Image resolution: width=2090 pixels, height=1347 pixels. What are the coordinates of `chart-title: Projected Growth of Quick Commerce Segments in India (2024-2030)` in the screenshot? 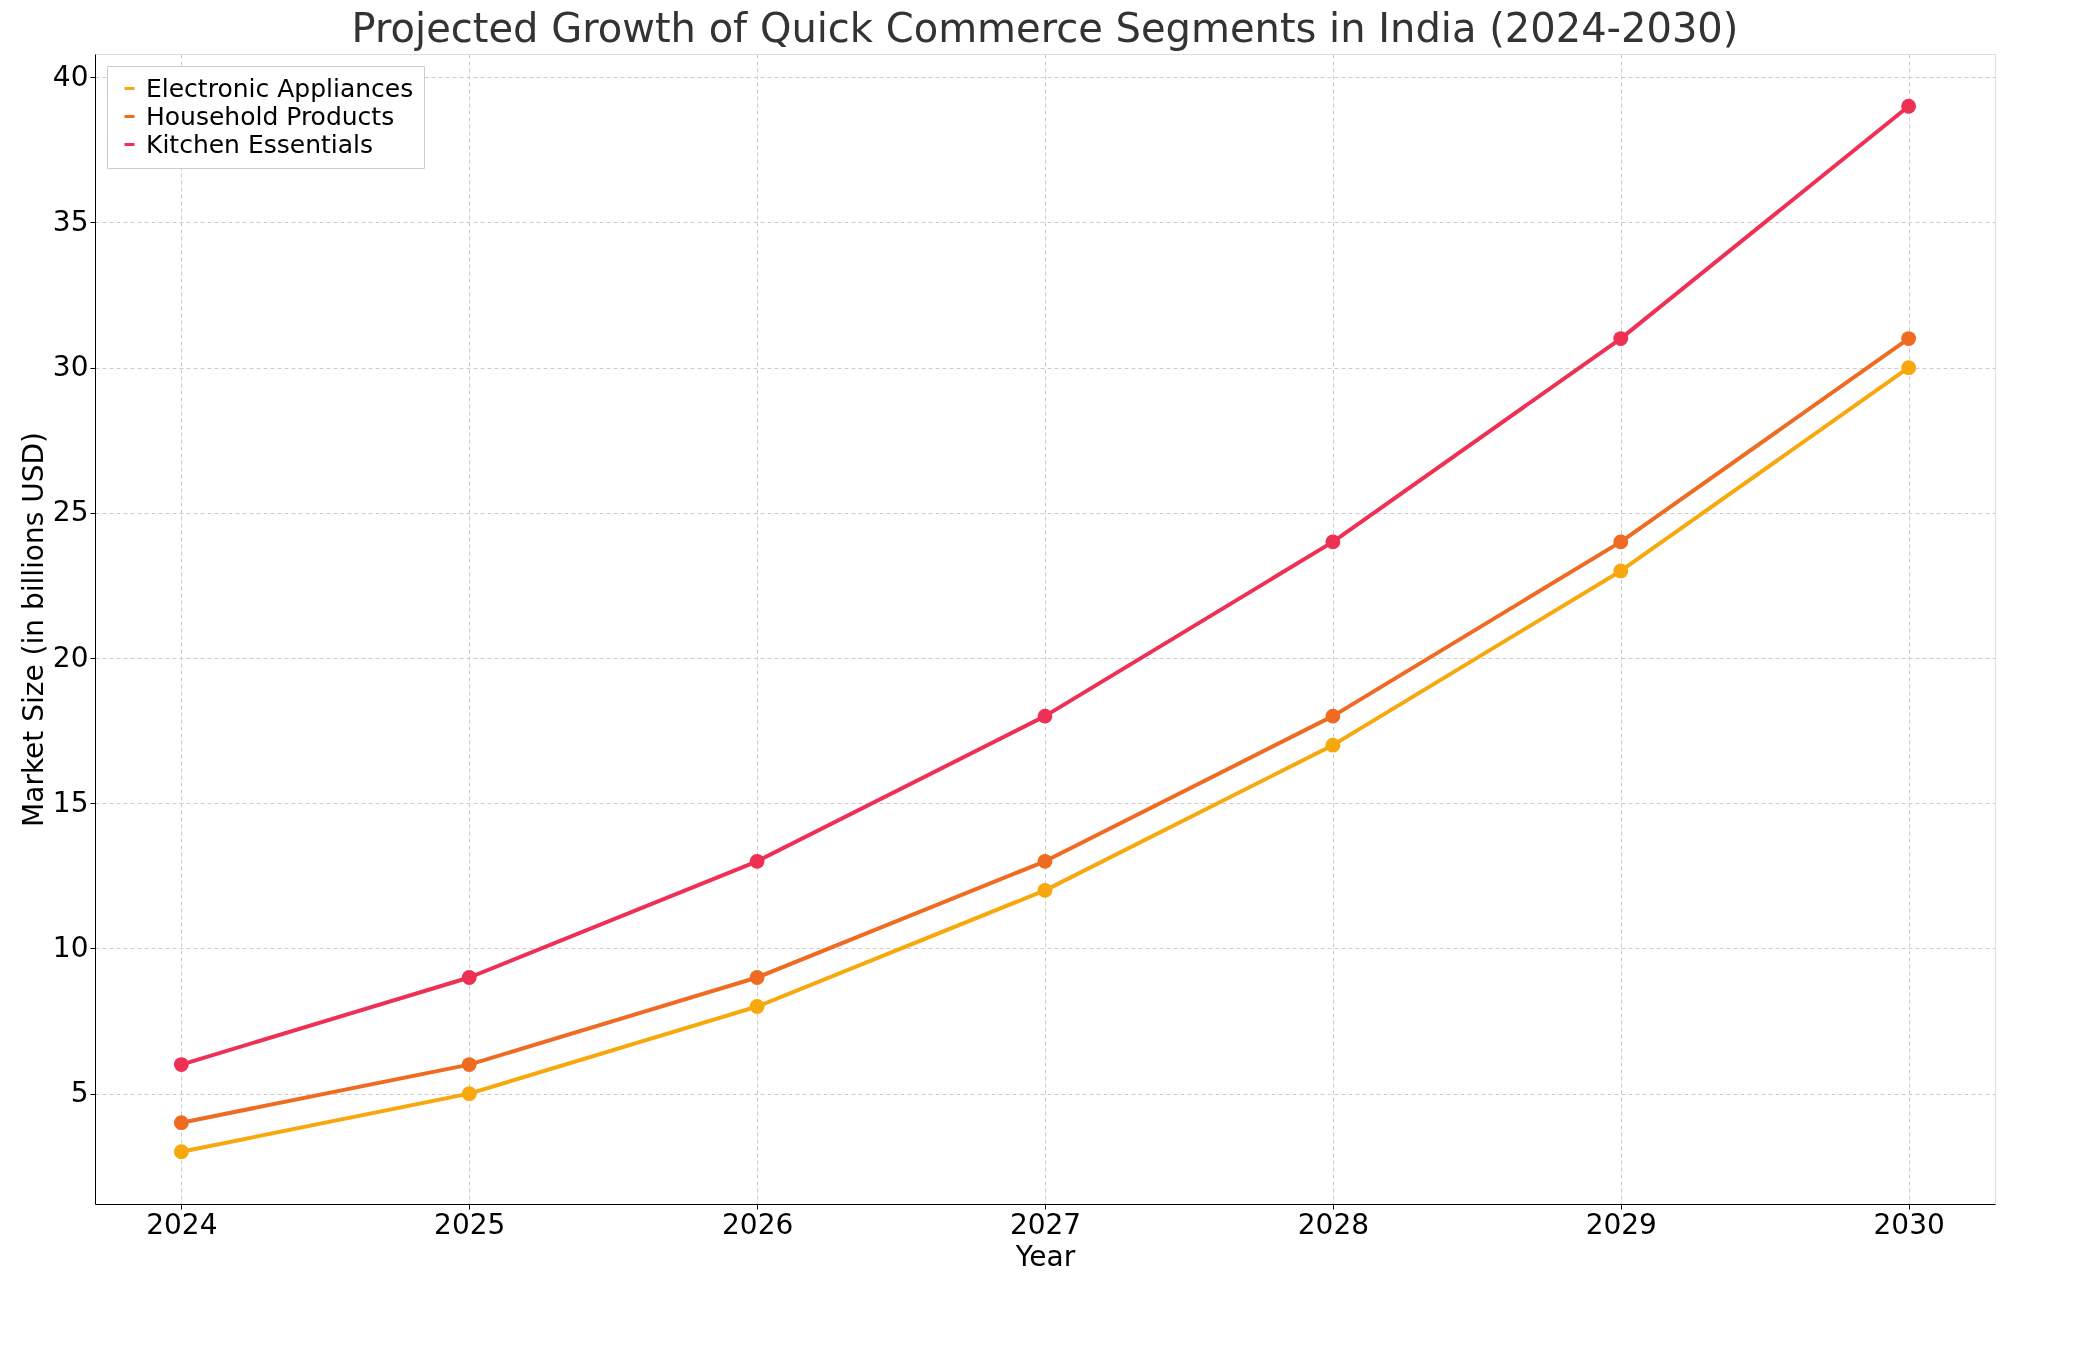 It's located at (1045, 28).